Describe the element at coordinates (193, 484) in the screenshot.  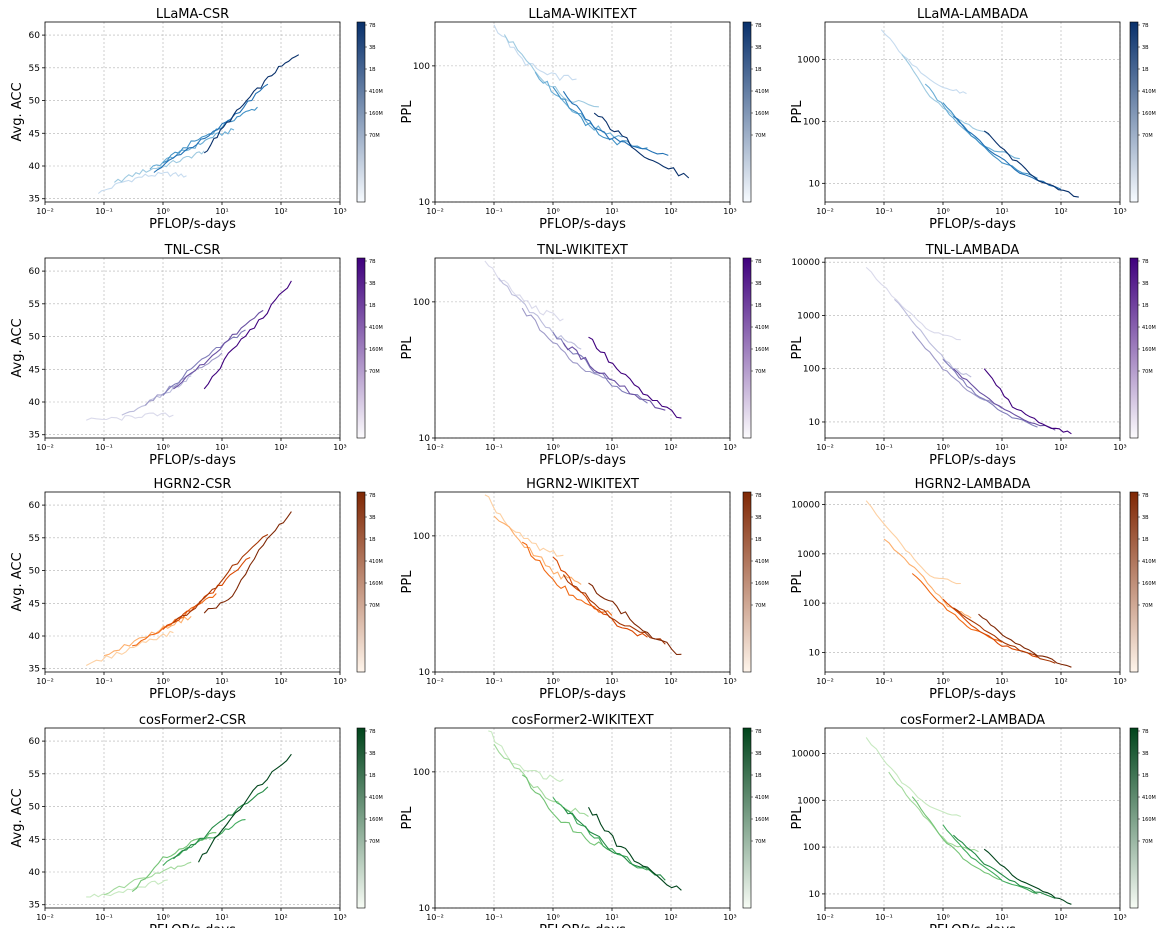
I see `chart-title: HGRN2-CSR` at that location.